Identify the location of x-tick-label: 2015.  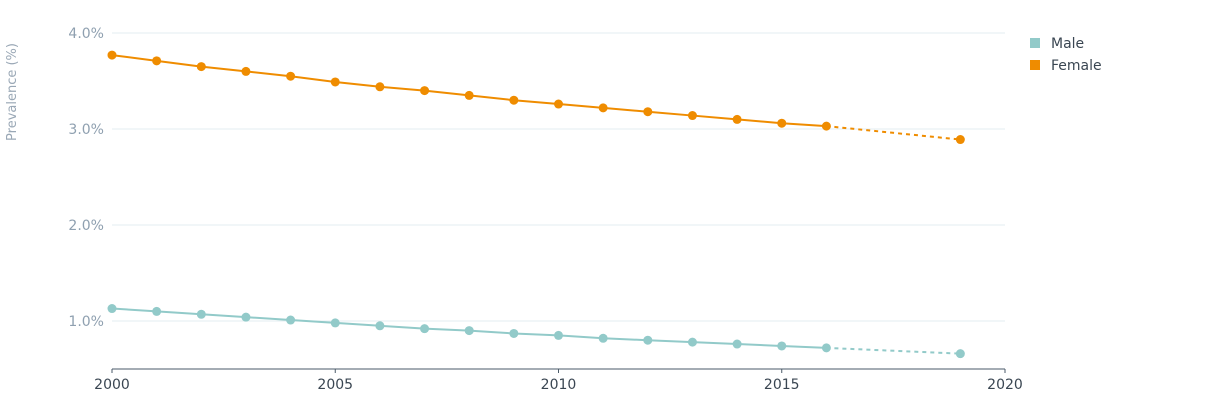
(782, 385).